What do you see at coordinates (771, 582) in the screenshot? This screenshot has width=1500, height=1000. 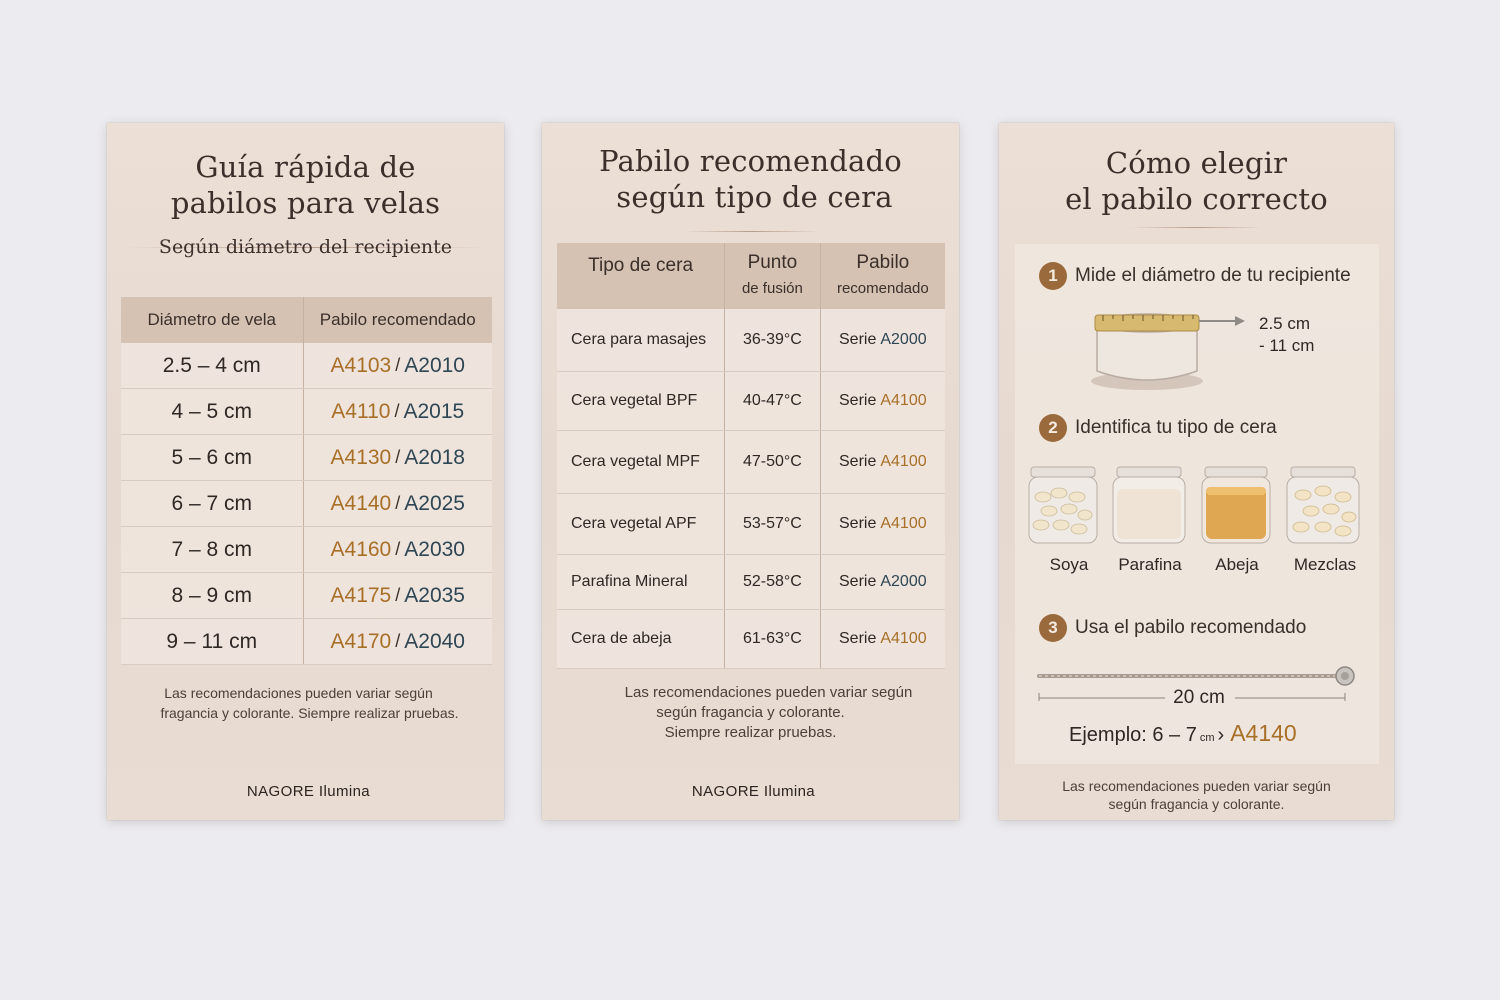 I see `melt-point-cell: 52-58°C` at bounding box center [771, 582].